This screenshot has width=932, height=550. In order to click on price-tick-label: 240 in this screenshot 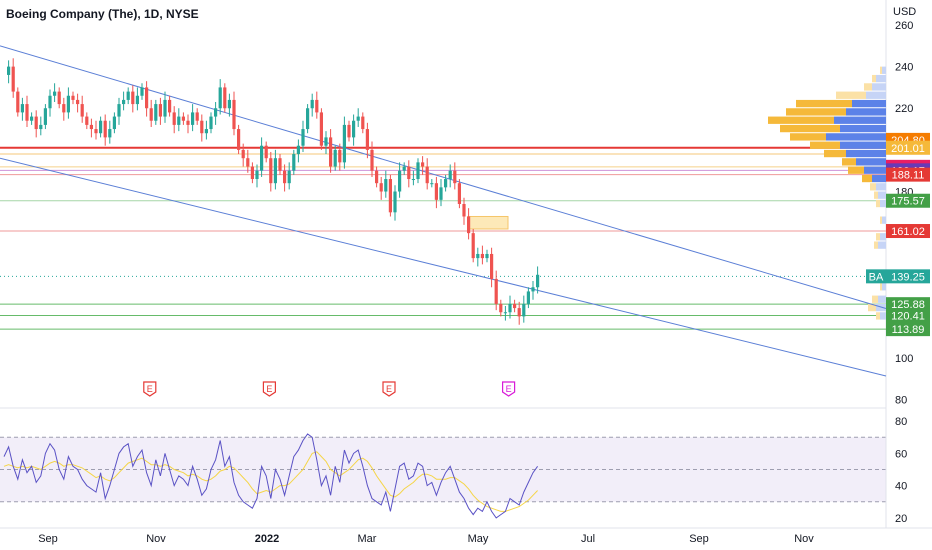, I will do `click(904, 68)`.